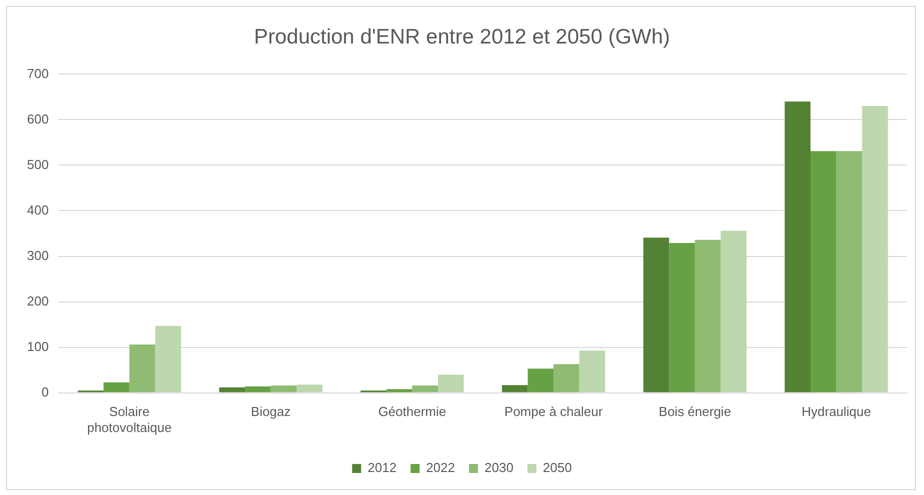 The width and height of the screenshot is (924, 495). What do you see at coordinates (836, 412) in the screenshot?
I see `x-tick-label: Hydraulique` at bounding box center [836, 412].